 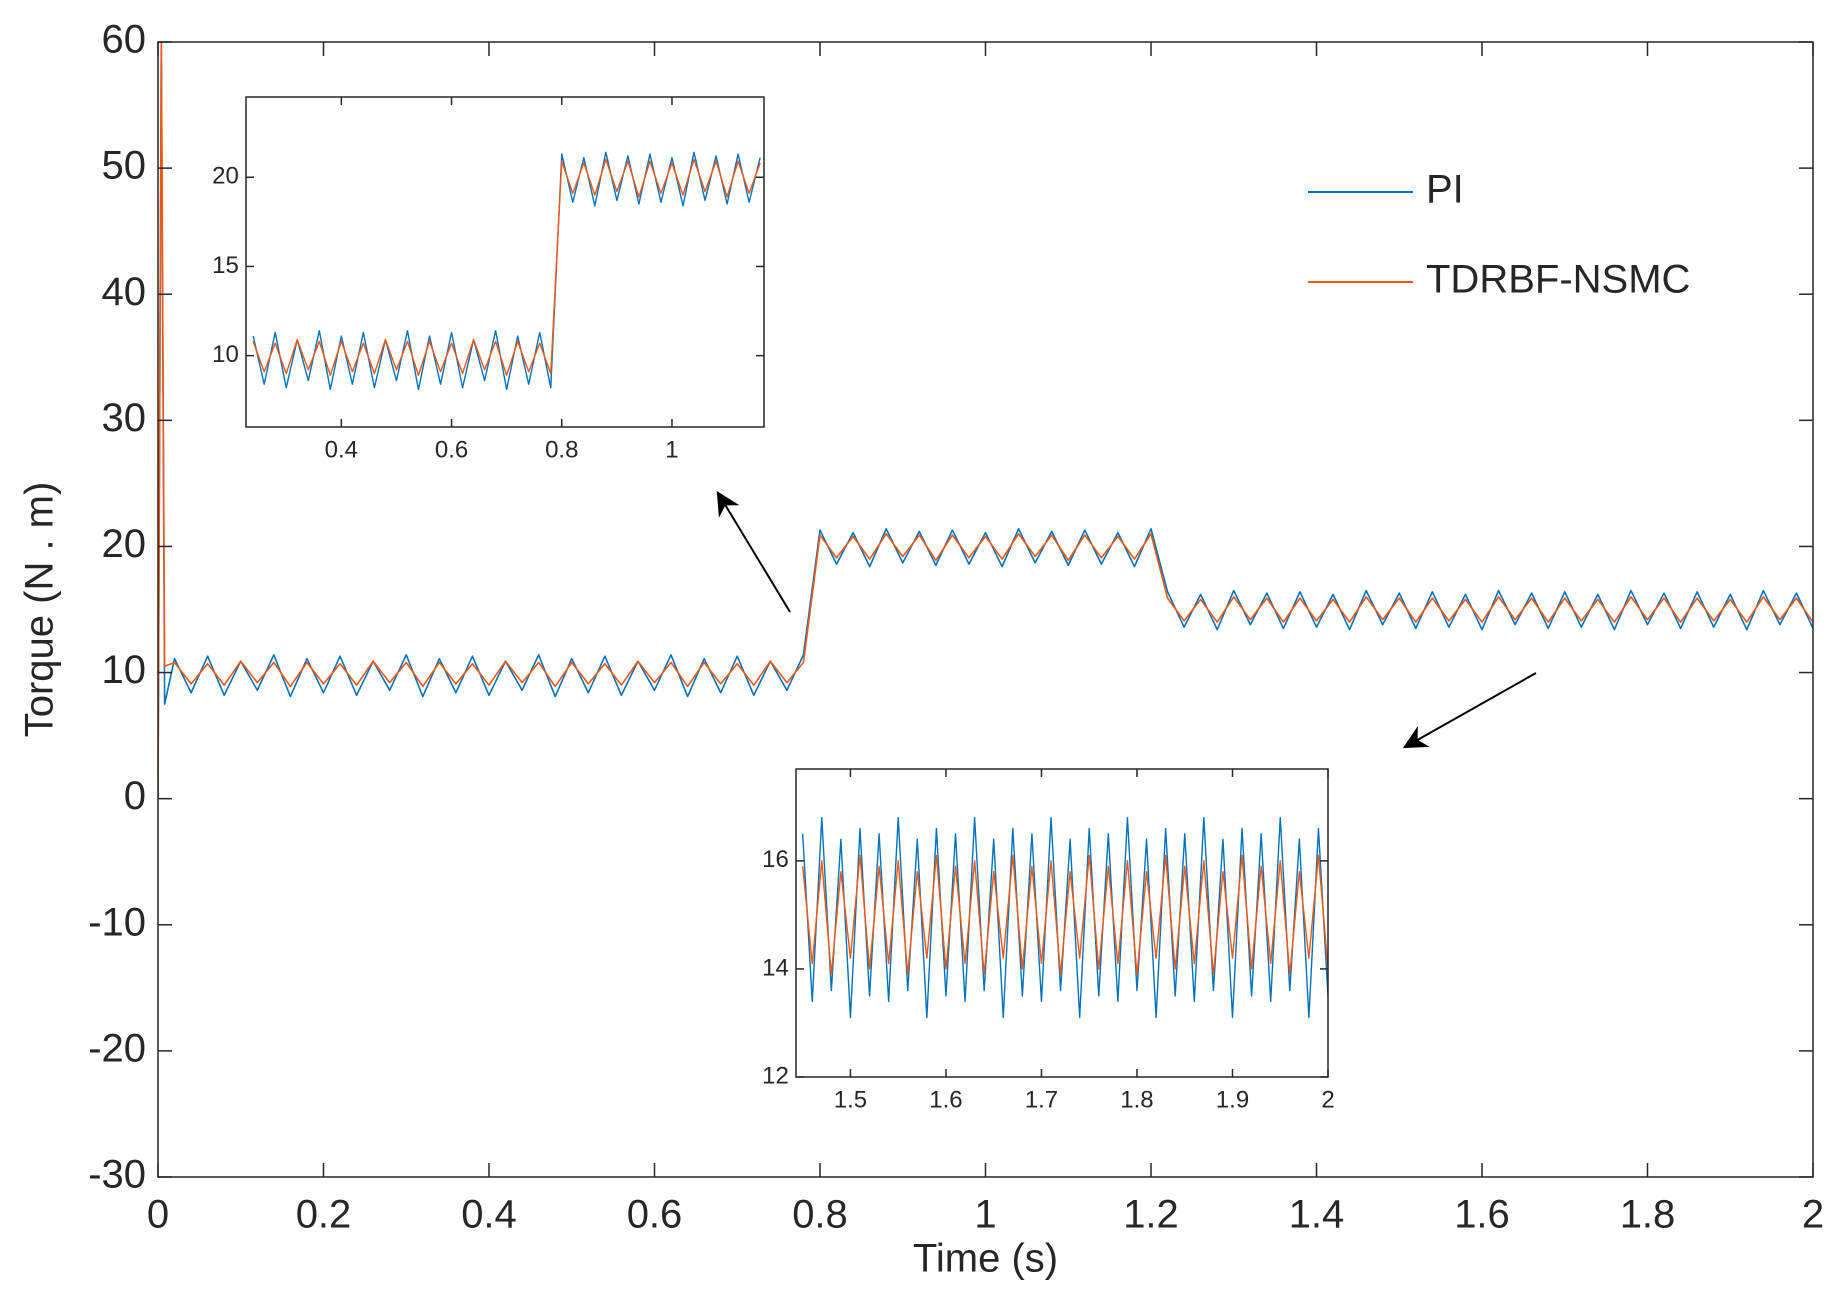 What do you see at coordinates (124, 418) in the screenshot?
I see `y-tick-label: 30` at bounding box center [124, 418].